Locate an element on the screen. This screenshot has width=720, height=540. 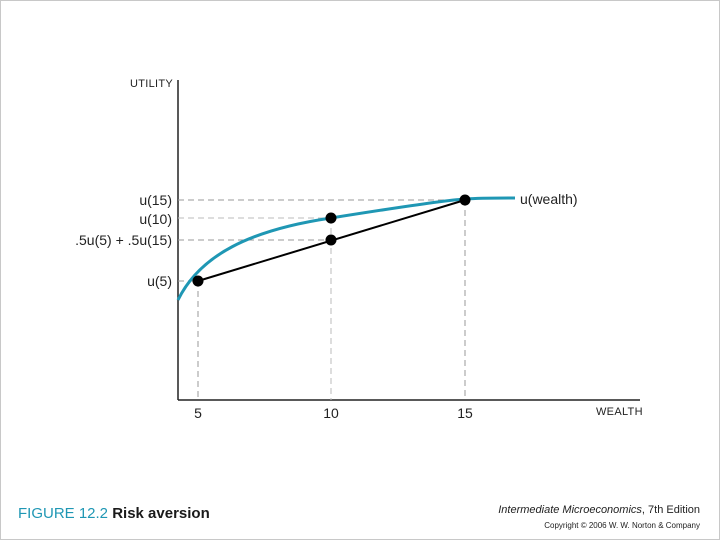
utility-curve is located at coordinates (346, 248).